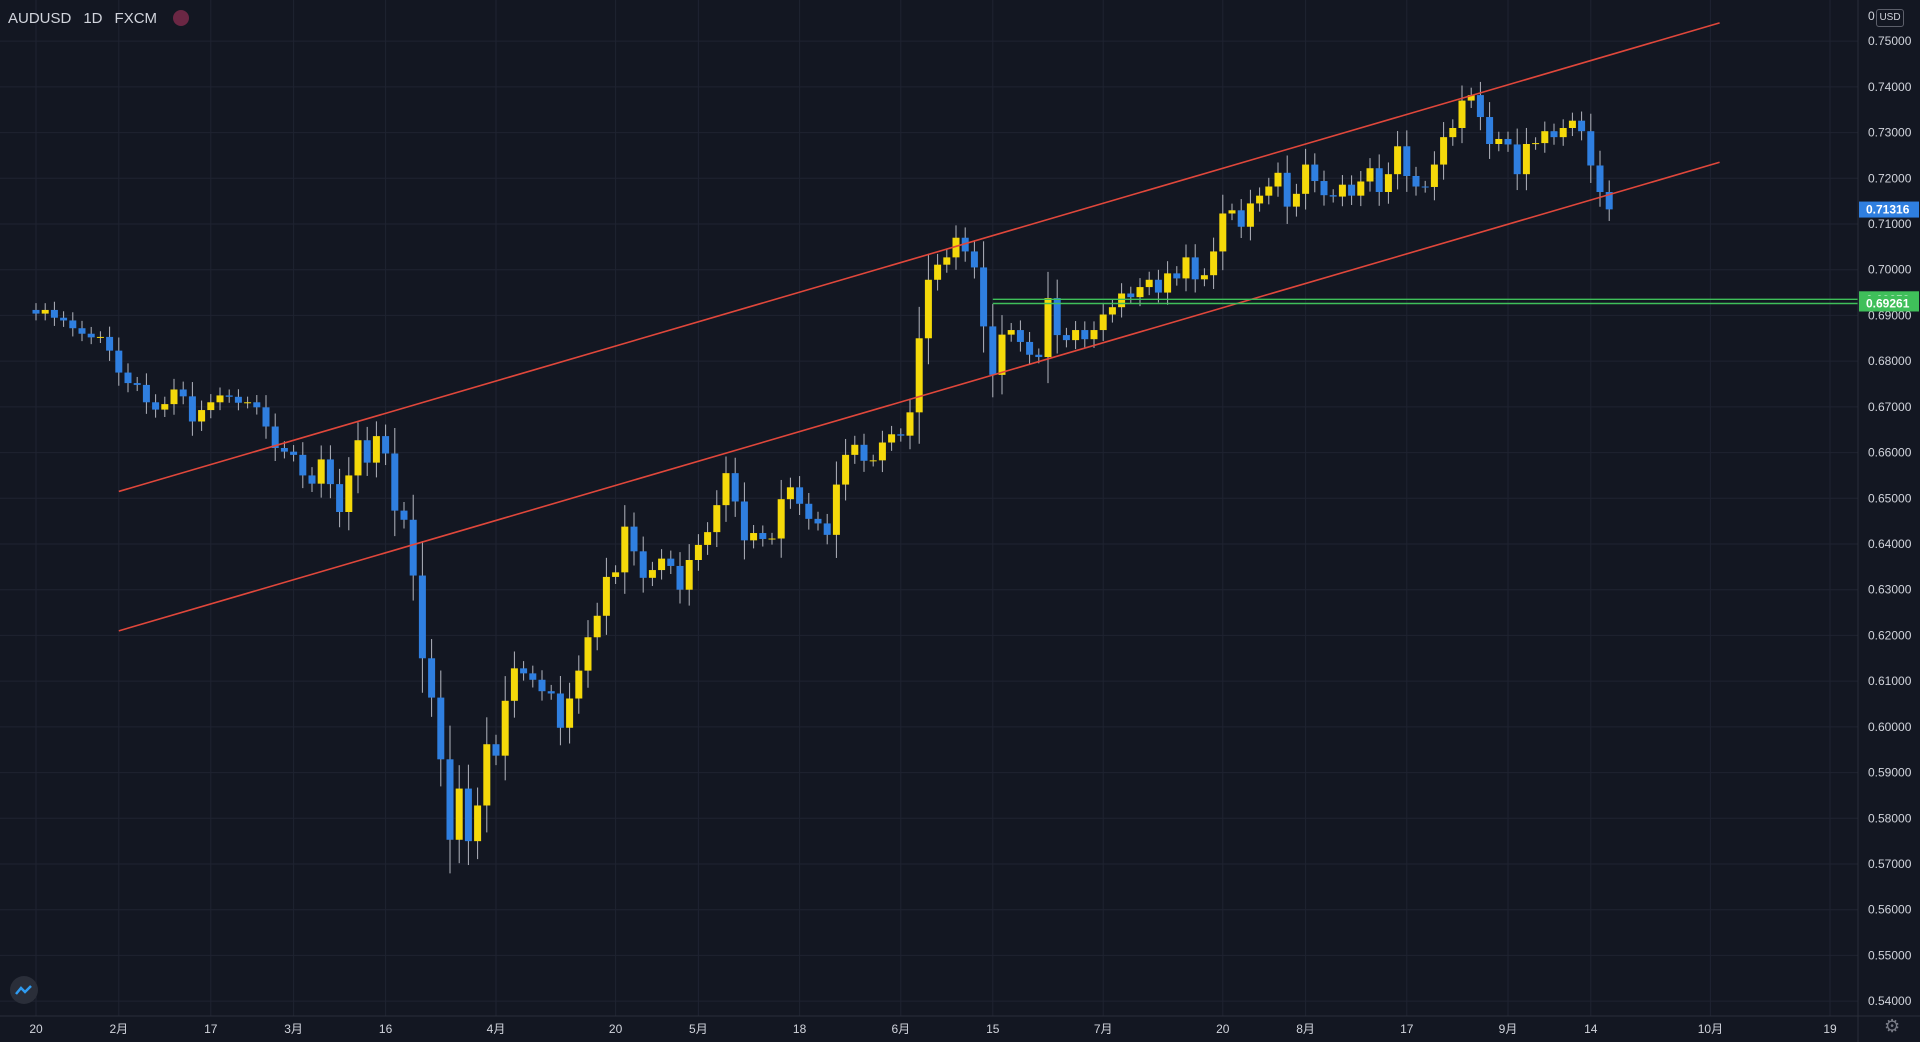 This screenshot has height=1042, width=1920. What do you see at coordinates (1890, 498) in the screenshot?
I see `price-tick-label: 0.65000` at bounding box center [1890, 498].